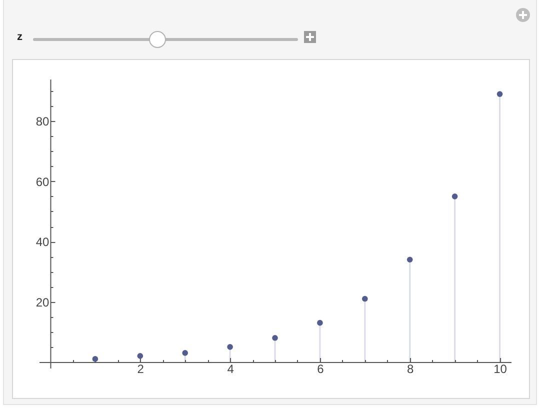  Describe the element at coordinates (410, 369) in the screenshot. I see `x-tick-label: 8` at that location.